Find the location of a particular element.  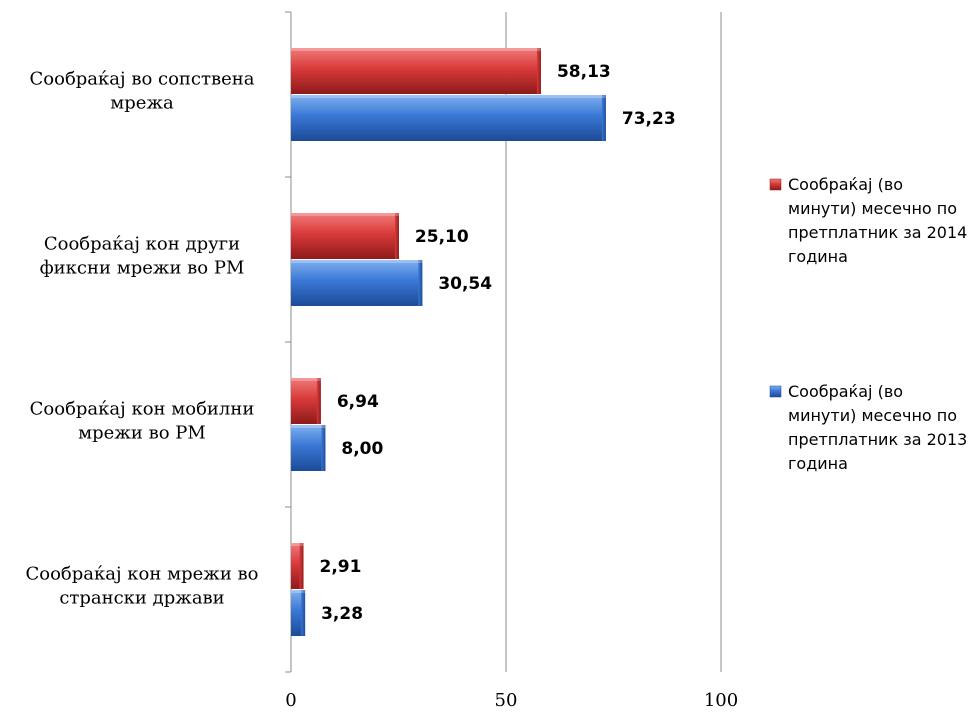

x-tick-label: 100 is located at coordinates (721, 700).